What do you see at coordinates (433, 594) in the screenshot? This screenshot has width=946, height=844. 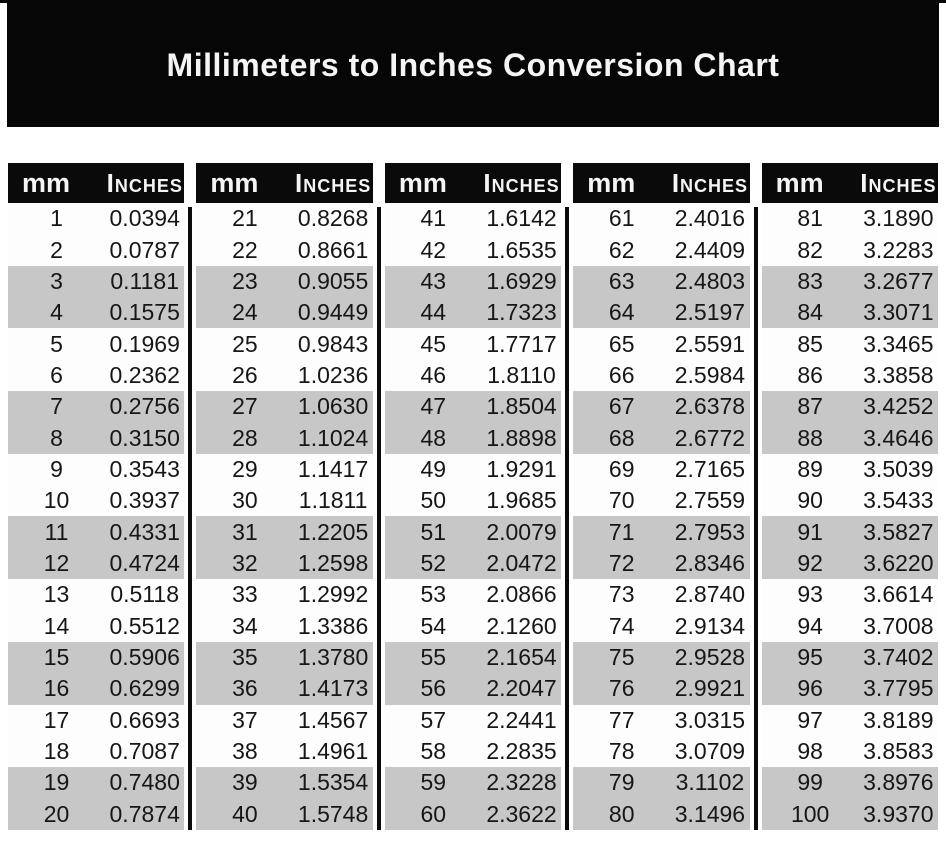 I see `mm-cell: 53` at bounding box center [433, 594].